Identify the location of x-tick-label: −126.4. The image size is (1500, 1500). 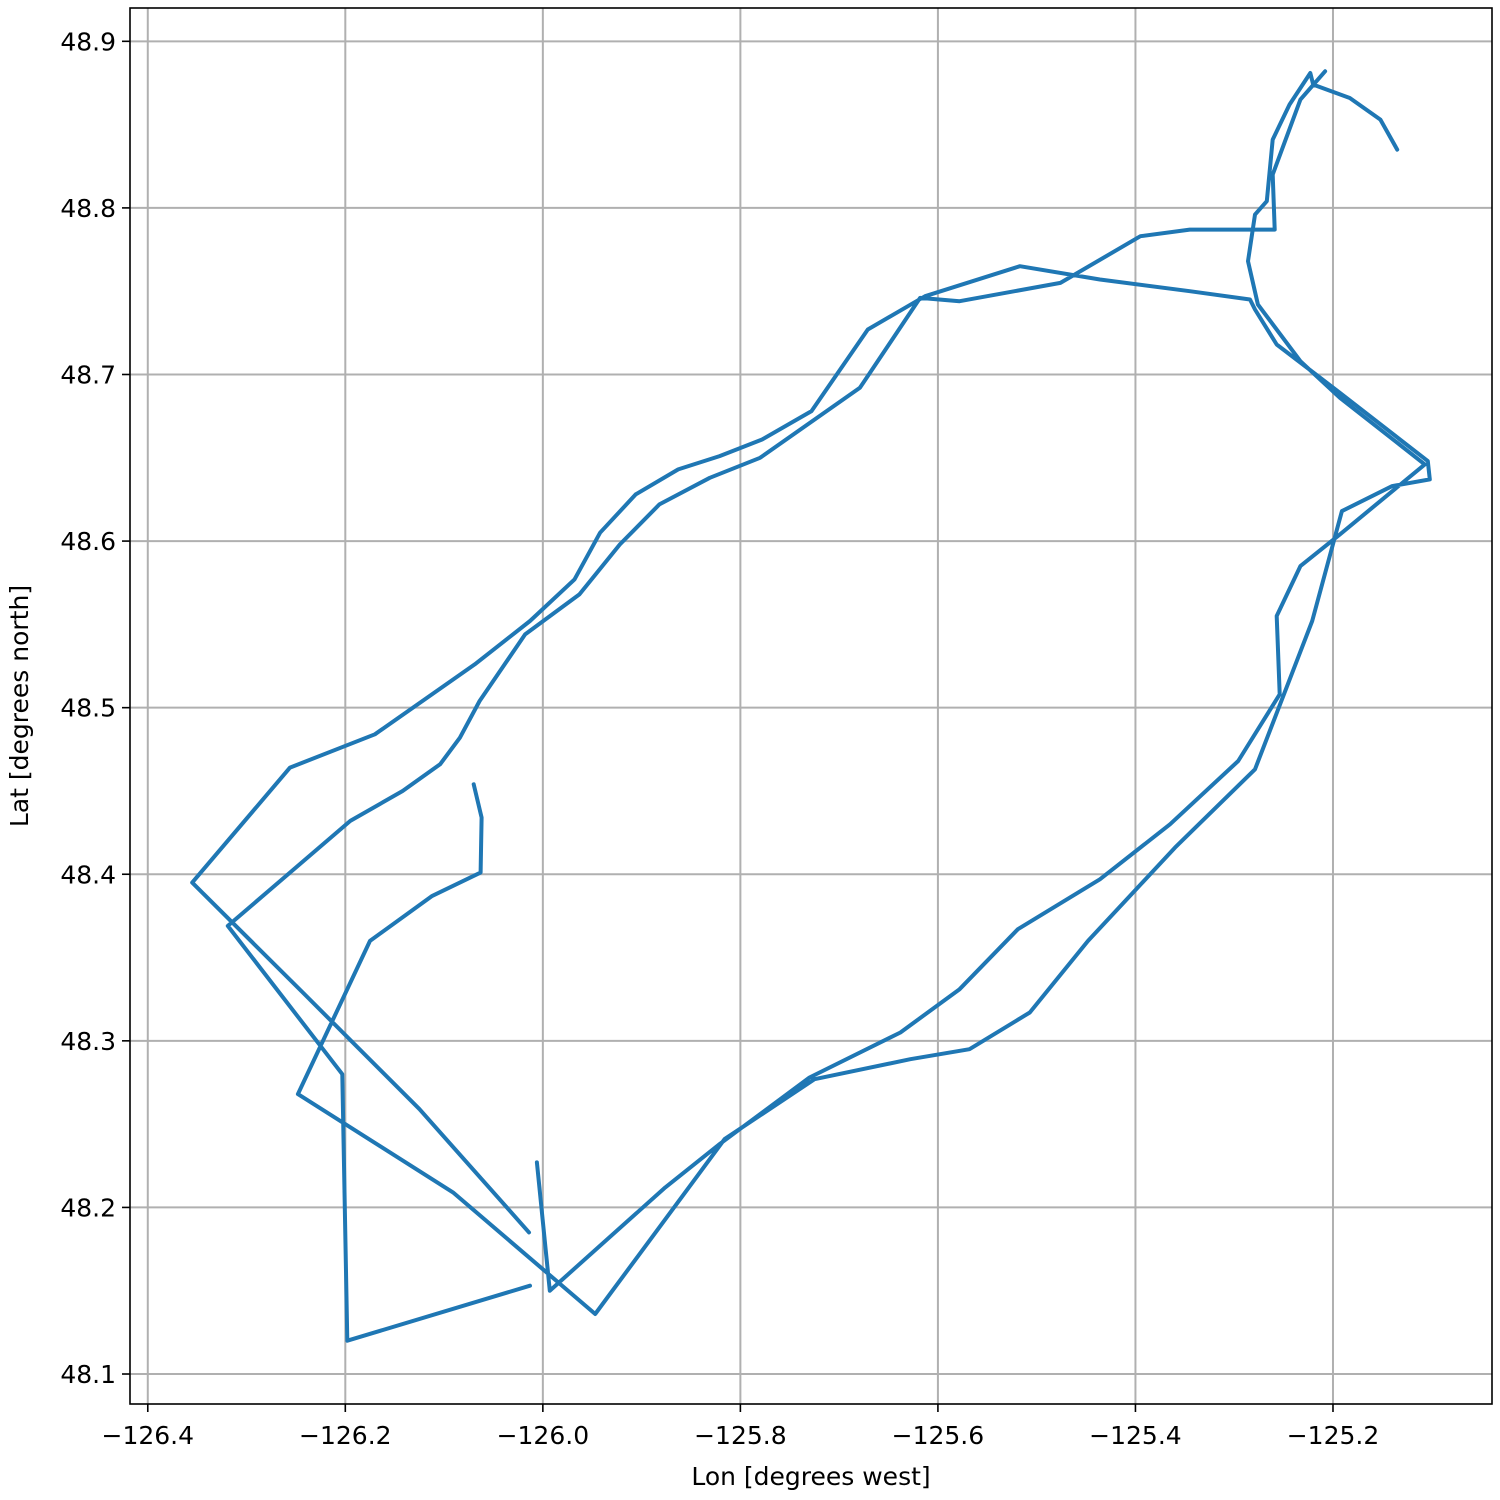
(148, 1435).